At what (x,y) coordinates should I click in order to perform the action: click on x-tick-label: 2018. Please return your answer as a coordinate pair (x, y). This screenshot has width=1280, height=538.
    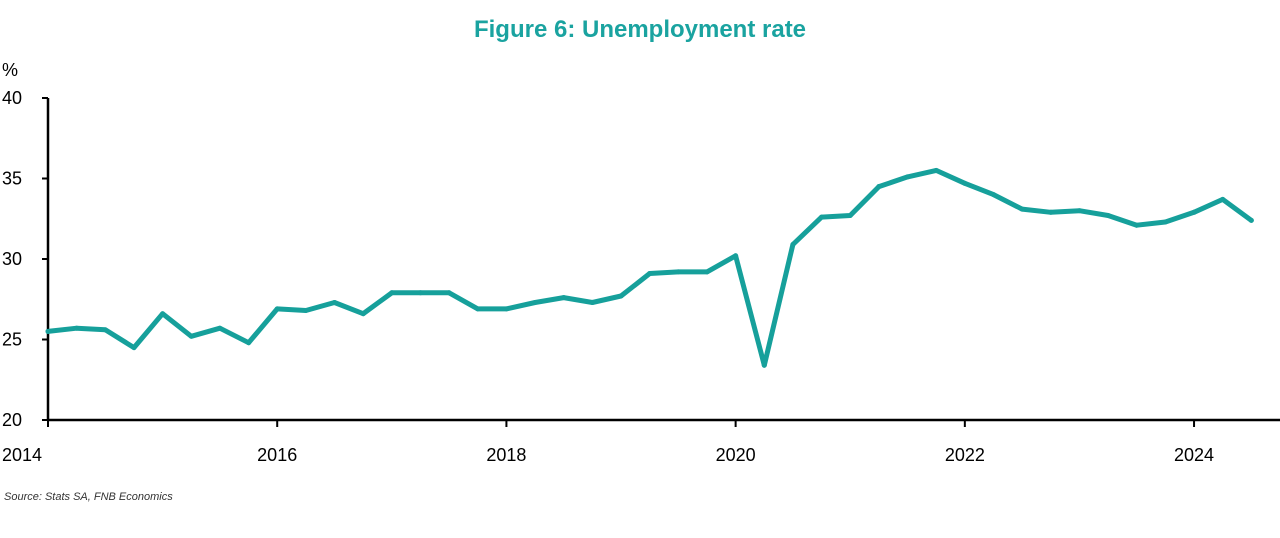
    Looking at the image, I should click on (506, 455).